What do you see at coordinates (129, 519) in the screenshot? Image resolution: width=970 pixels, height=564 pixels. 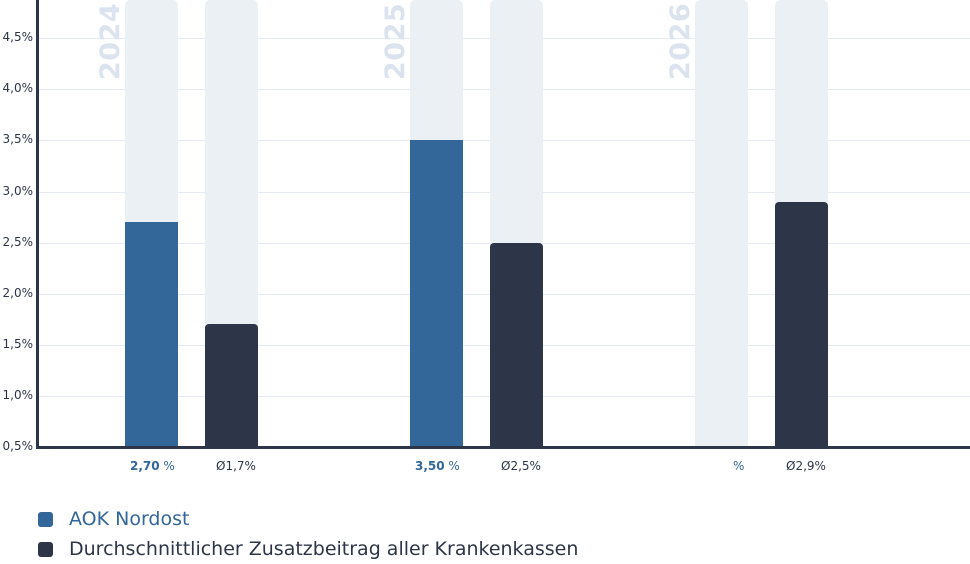 I see `legend-label: AOK Nordost` at bounding box center [129, 519].